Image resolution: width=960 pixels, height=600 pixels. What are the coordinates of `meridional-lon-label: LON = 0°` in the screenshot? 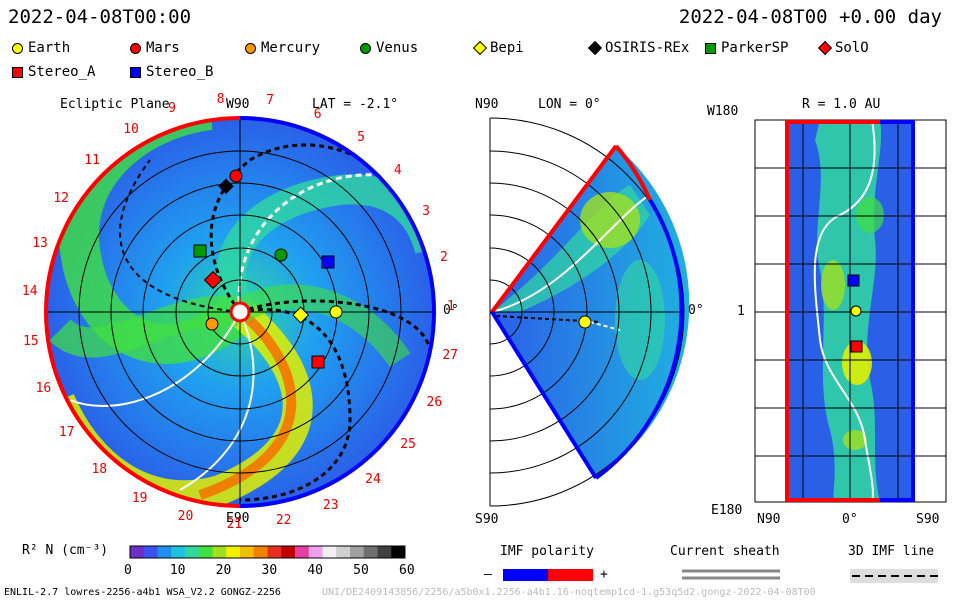 It's located at (569, 104).